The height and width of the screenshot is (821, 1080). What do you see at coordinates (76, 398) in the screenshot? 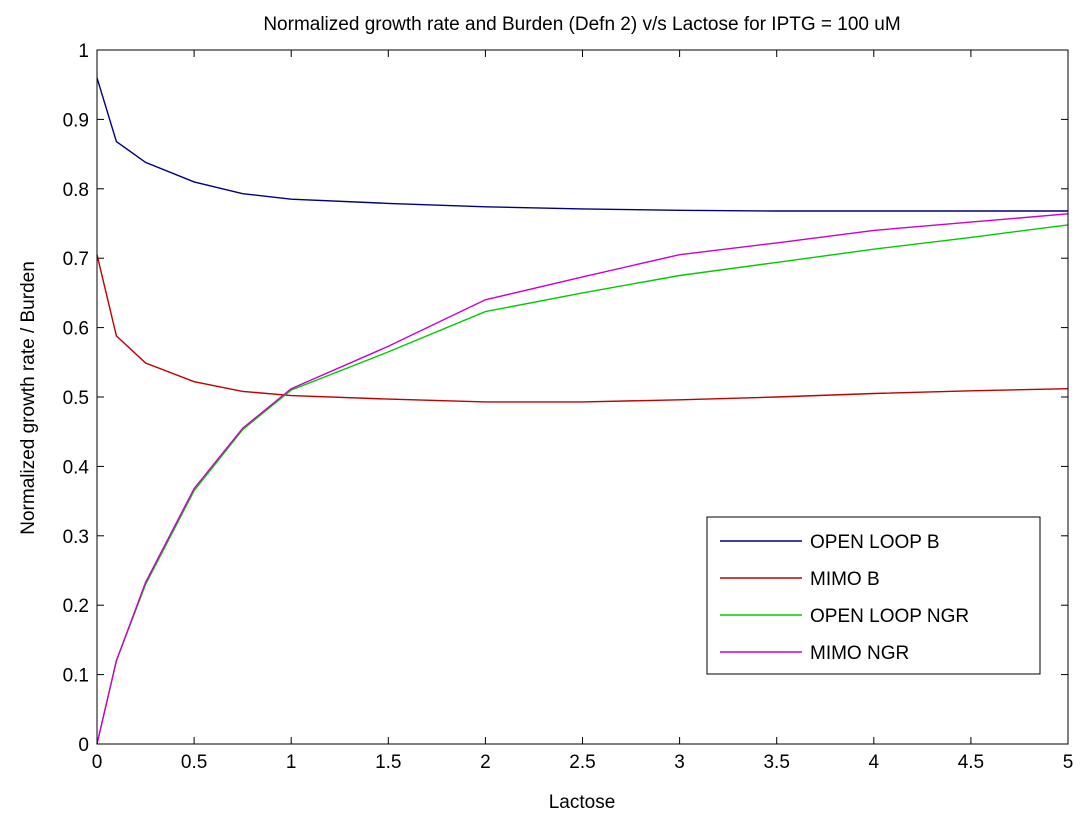
I see `y-tick-label: 0.5` at bounding box center [76, 398].